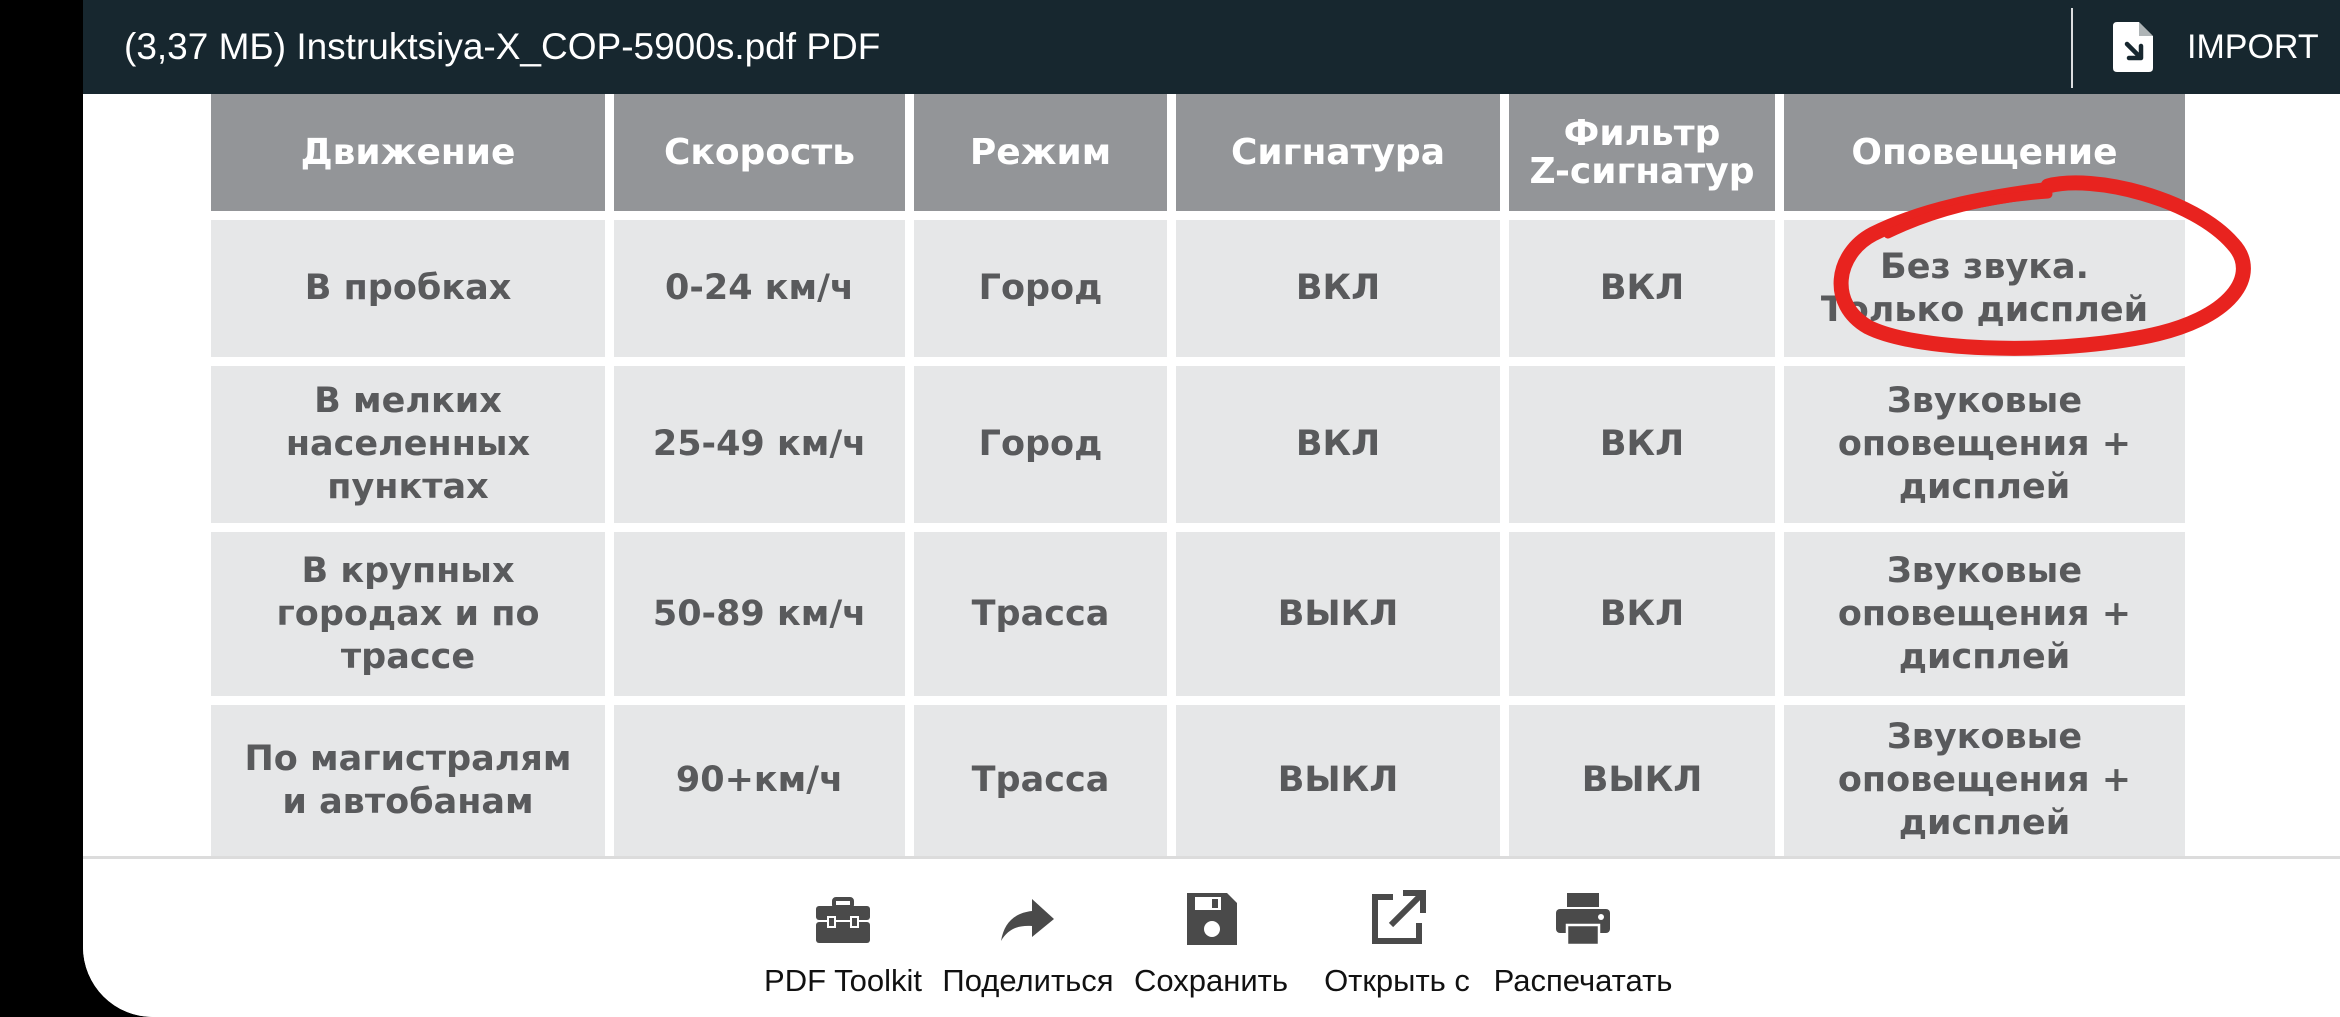 The image size is (2340, 1017). Describe the element at coordinates (1984, 288) in the screenshot. I see `cell-text: Без звука. Только дисплей` at that location.